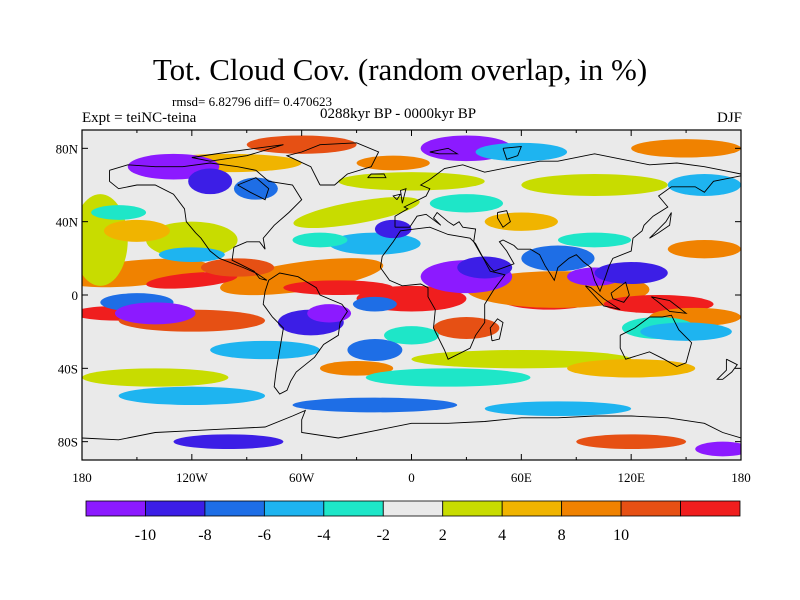 The height and width of the screenshot is (600, 800). Describe the element at coordinates (192, 477) in the screenshot. I see `x-tick-label: 120W` at that location.